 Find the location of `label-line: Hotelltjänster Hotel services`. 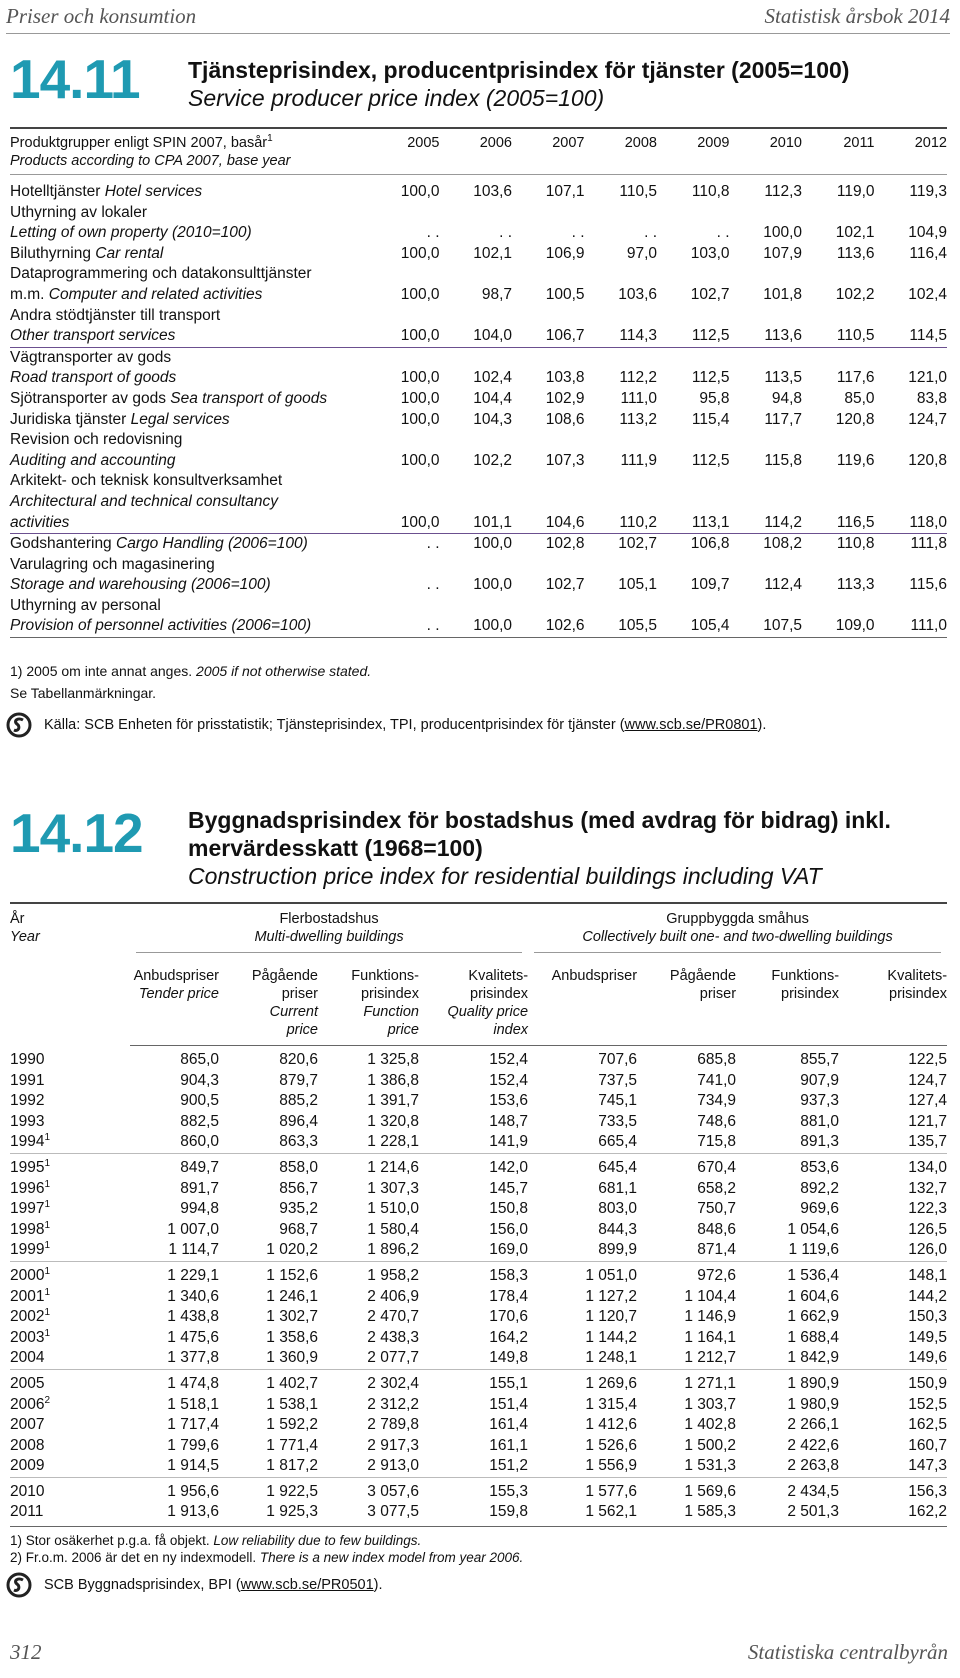

label-line: Hotelltjänster Hotel services is located at coordinates (188, 192).